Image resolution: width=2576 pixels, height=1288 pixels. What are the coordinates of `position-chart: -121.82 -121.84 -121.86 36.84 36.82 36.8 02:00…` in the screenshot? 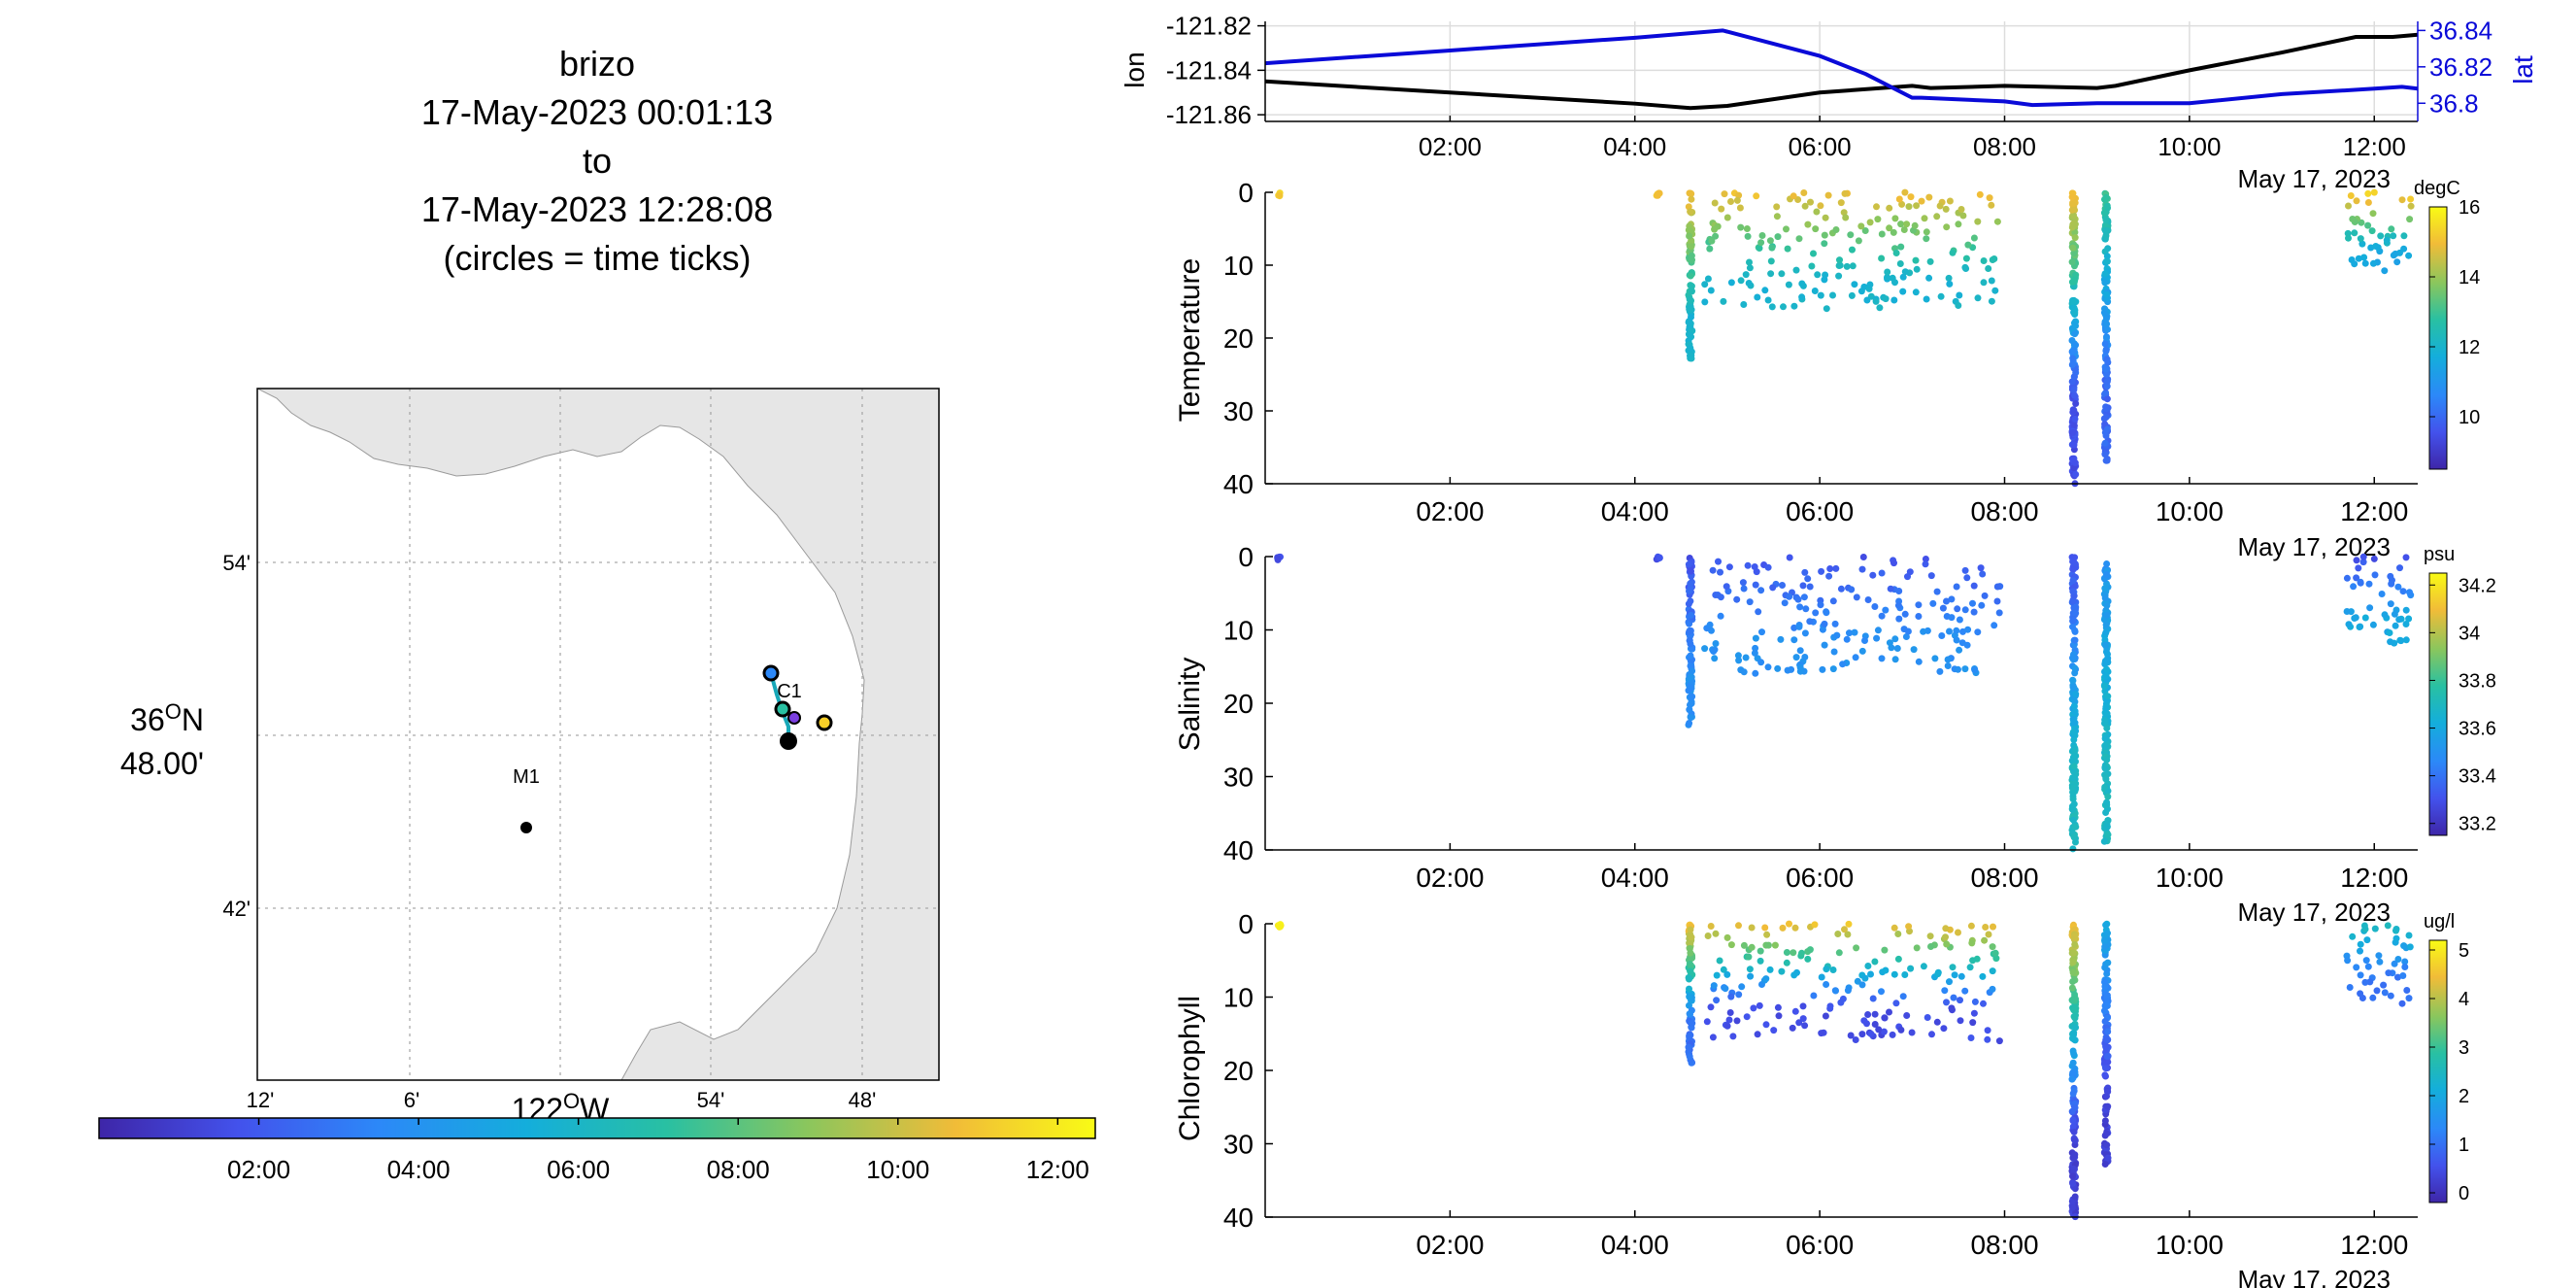 It's located at (1829, 102).